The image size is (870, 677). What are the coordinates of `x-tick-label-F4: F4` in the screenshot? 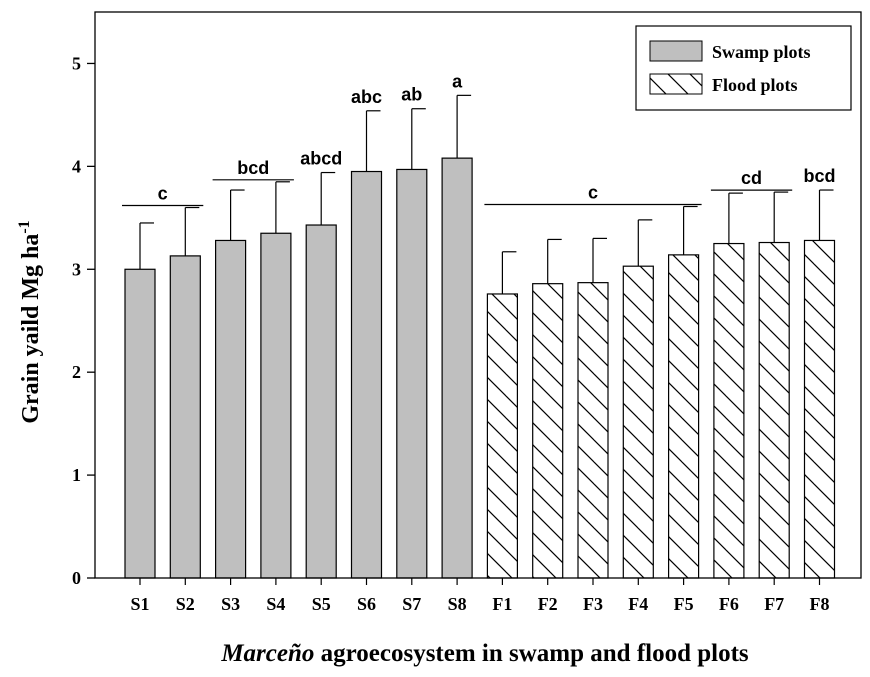 It's located at (638, 604).